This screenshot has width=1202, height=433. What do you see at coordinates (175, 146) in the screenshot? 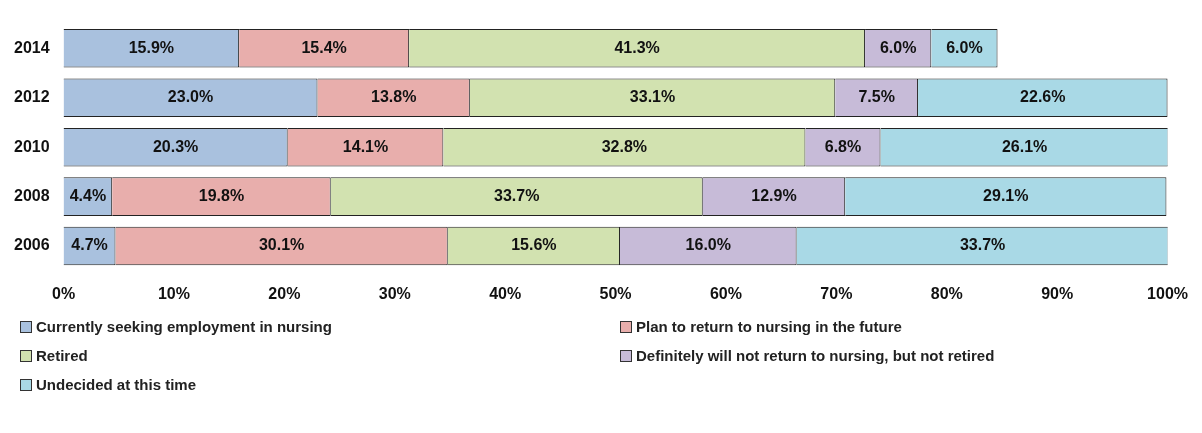
I see `data-label: 20.3%` at bounding box center [175, 146].